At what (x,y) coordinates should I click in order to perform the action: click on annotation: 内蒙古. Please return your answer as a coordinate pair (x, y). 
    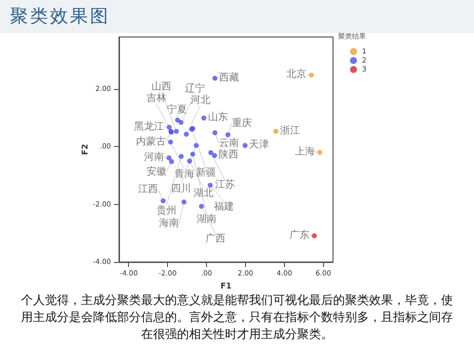
    Looking at the image, I should click on (151, 141).